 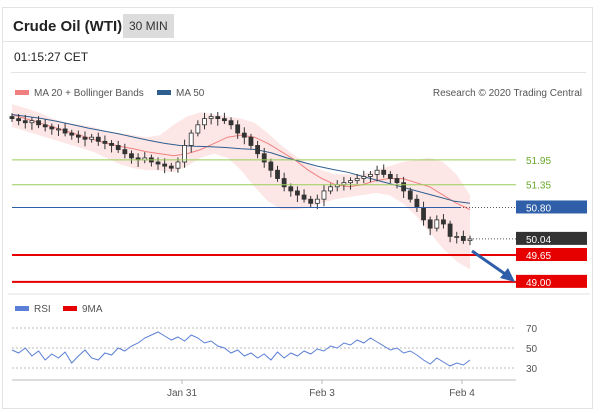 What do you see at coordinates (299, 255) in the screenshot?
I see `level-support: 49.65` at bounding box center [299, 255].